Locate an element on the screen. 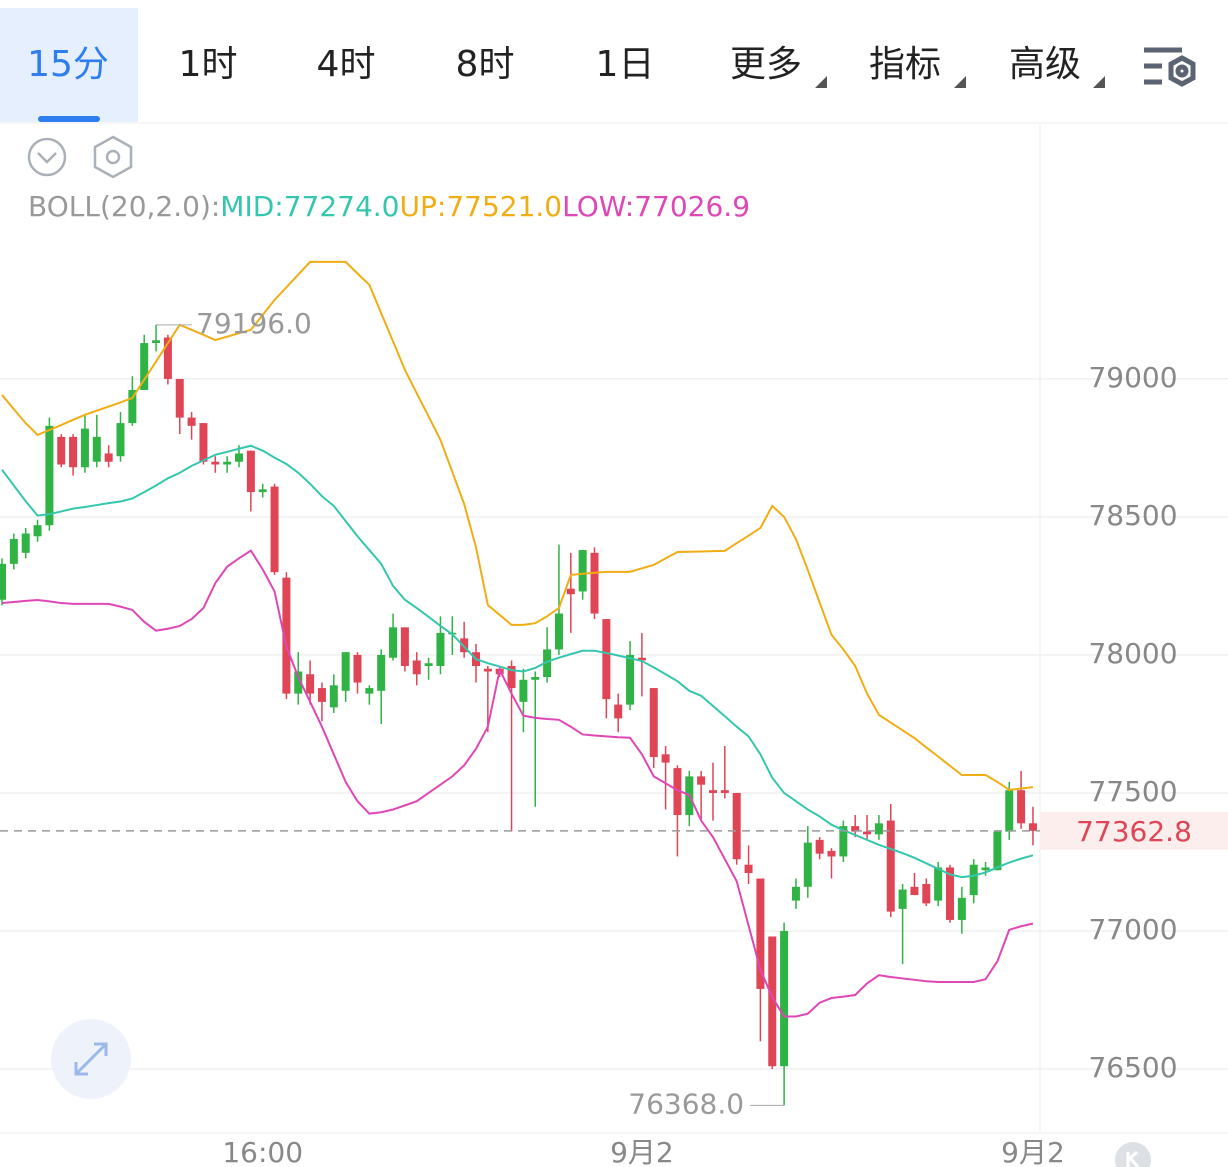 The width and height of the screenshot is (1228, 1167). tab: 4时 is located at coordinates (346, 64).